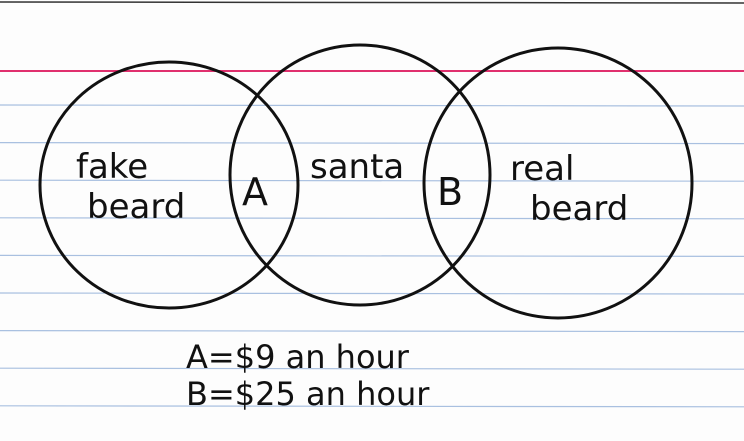 This screenshot has height=441, width=744. Describe the element at coordinates (112, 167) in the screenshot. I see `set-label-fake: fake` at that location.